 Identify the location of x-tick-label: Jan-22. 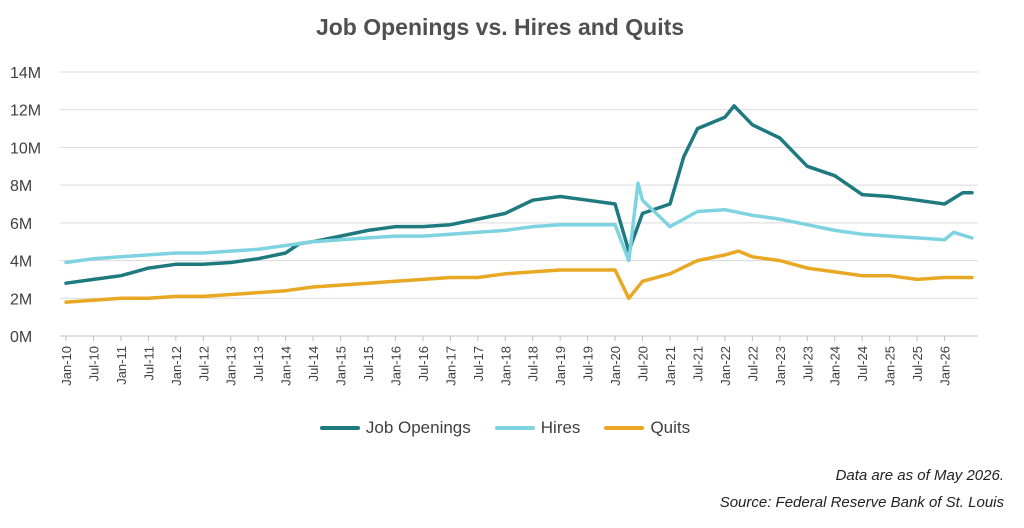
(725, 366).